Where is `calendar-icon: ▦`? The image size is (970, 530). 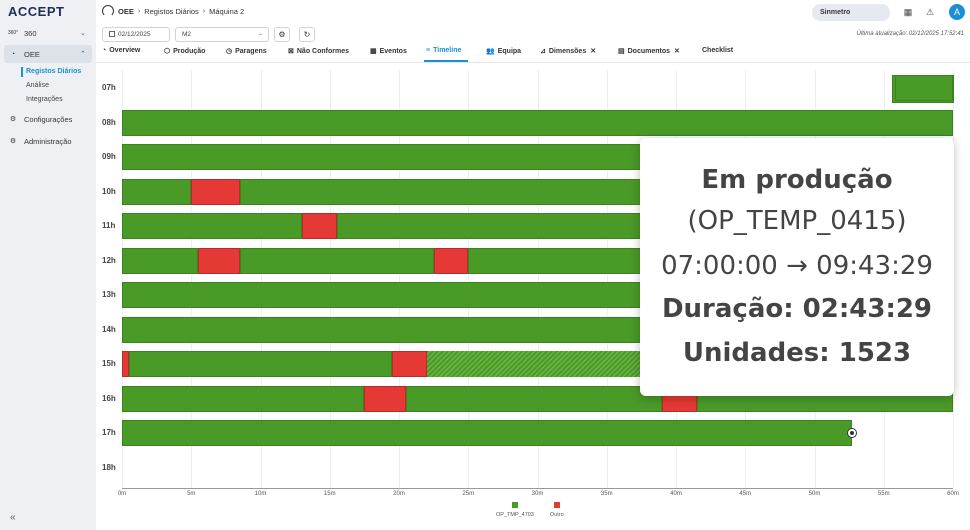
calendar-icon: ▦ is located at coordinates (908, 11).